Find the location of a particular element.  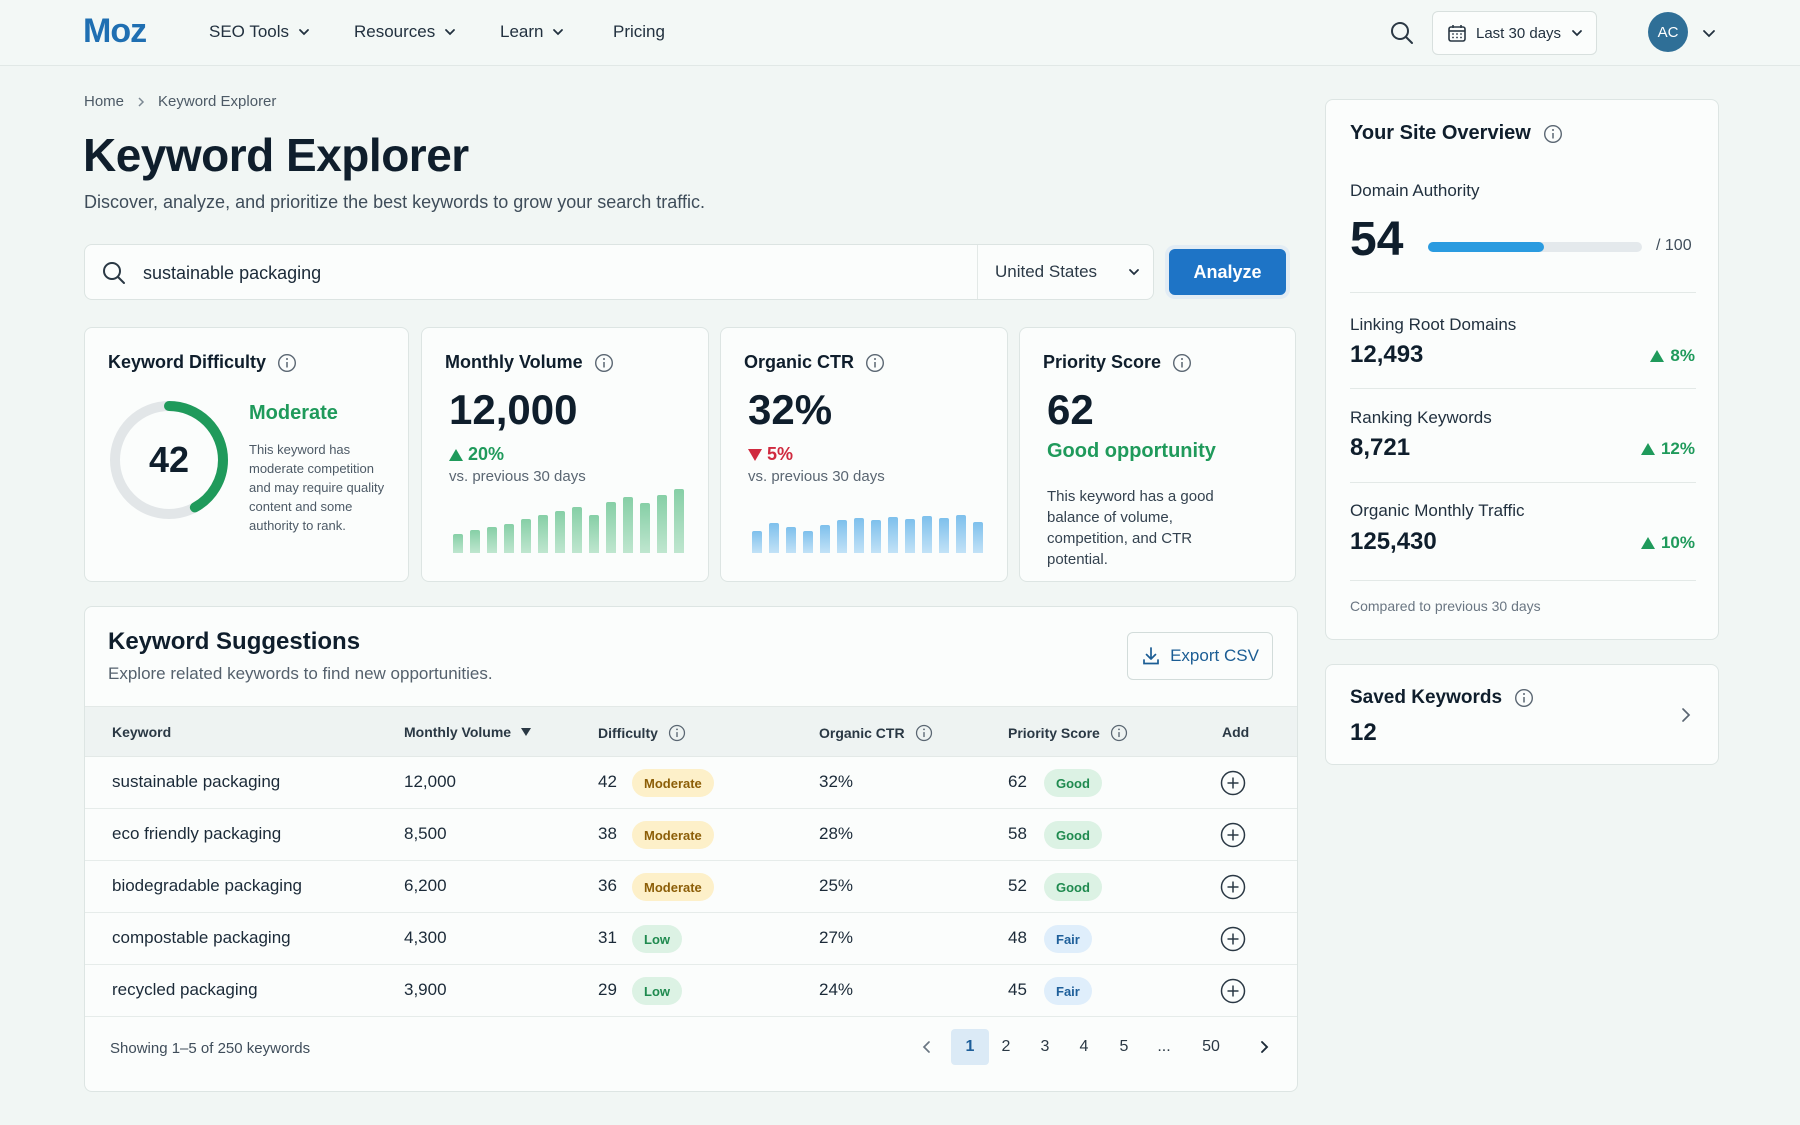

volume-sparkline is located at coordinates (568, 521).